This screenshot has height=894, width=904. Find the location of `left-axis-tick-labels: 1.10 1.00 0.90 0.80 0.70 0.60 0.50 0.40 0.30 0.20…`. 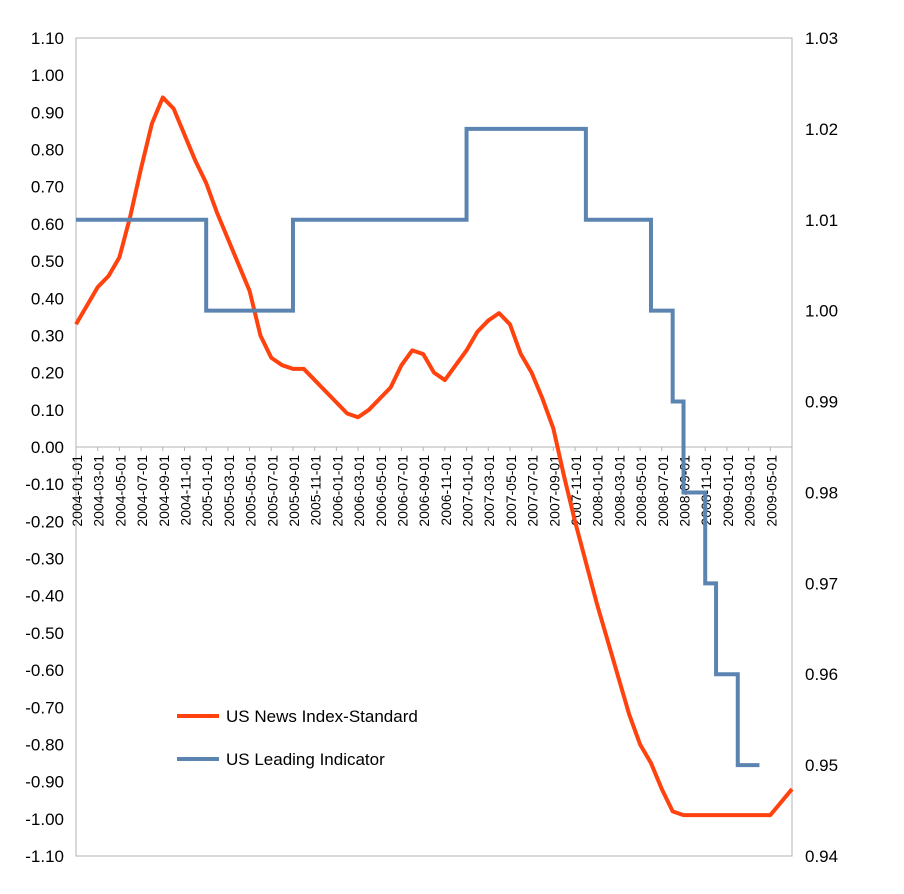

left-axis-tick-labels: 1.10 1.00 0.90 0.80 0.70 0.60 0.50 0.40 0.30 0.20… is located at coordinates (44, 447).